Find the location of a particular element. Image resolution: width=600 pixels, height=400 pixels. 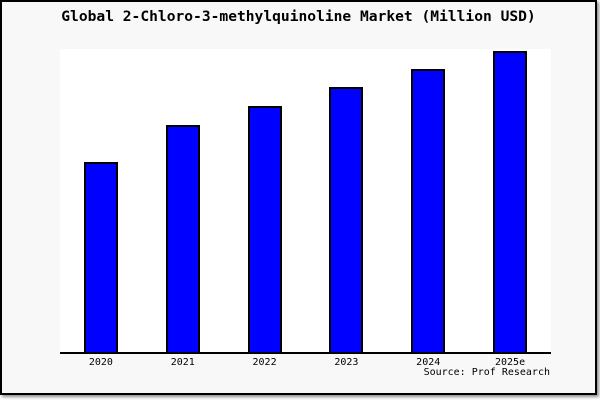

x-tick-label-2024: 2024 is located at coordinates (428, 362).